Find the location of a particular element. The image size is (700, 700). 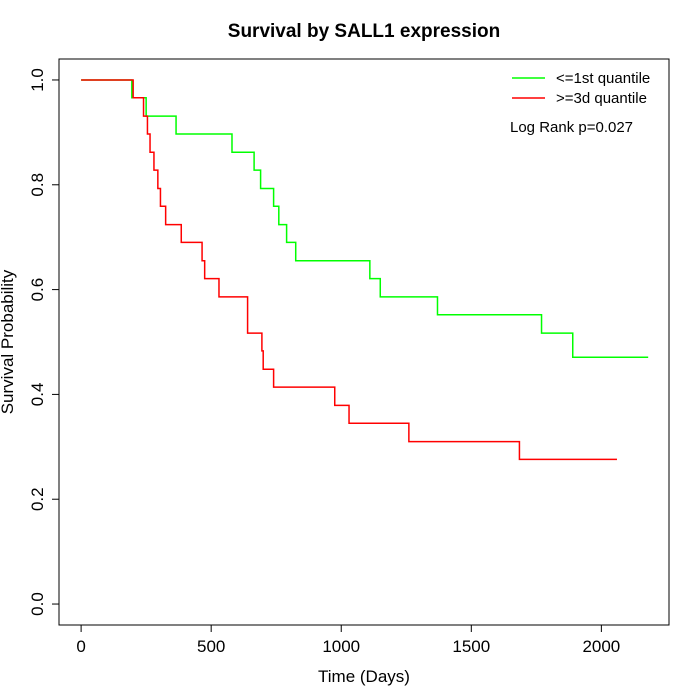

x-tick-label: 0 is located at coordinates (80, 646).